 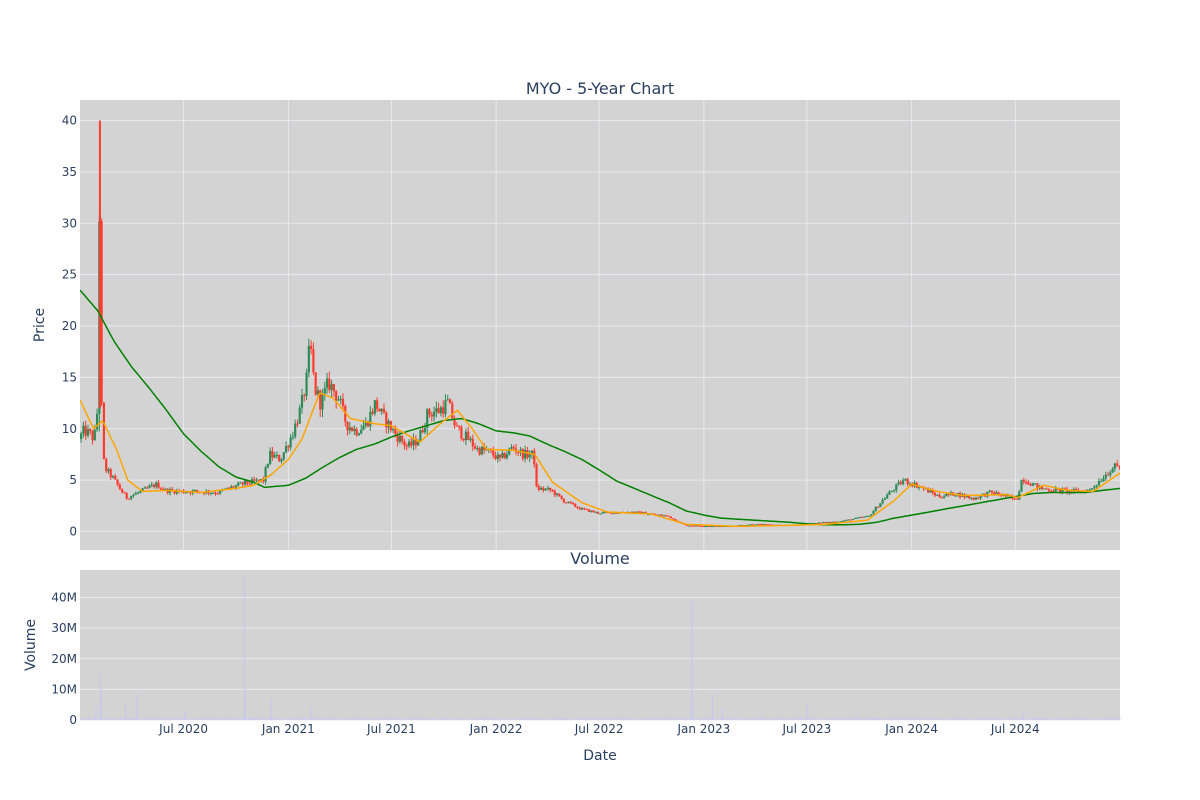 I want to click on volume-y-ticks: 0 10M 20M 30M 40M, so click(x=64, y=659).